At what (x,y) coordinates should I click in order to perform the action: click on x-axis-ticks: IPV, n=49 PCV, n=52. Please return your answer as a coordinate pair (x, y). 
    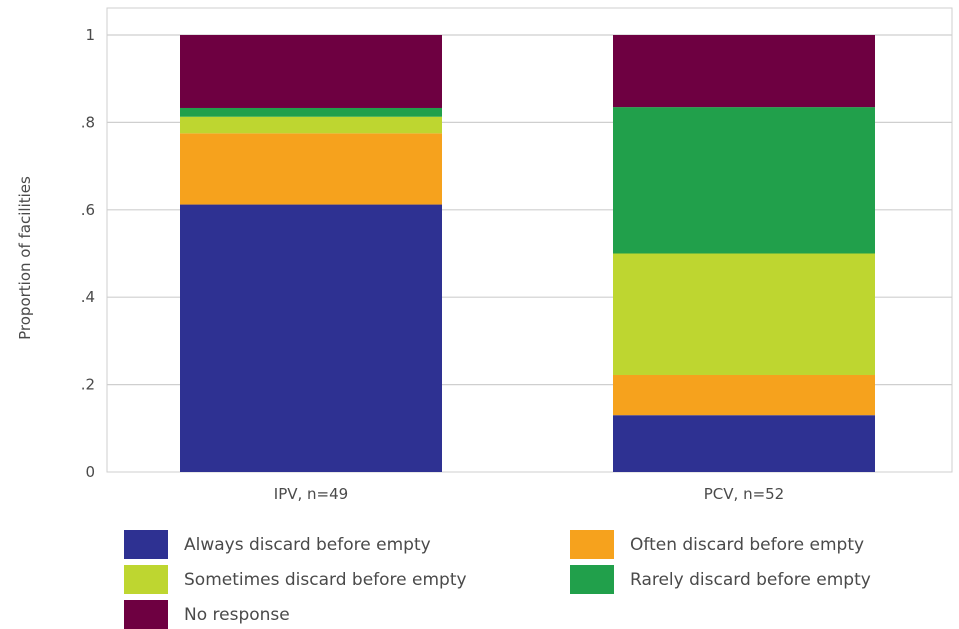
    Looking at the image, I should click on (529, 494).